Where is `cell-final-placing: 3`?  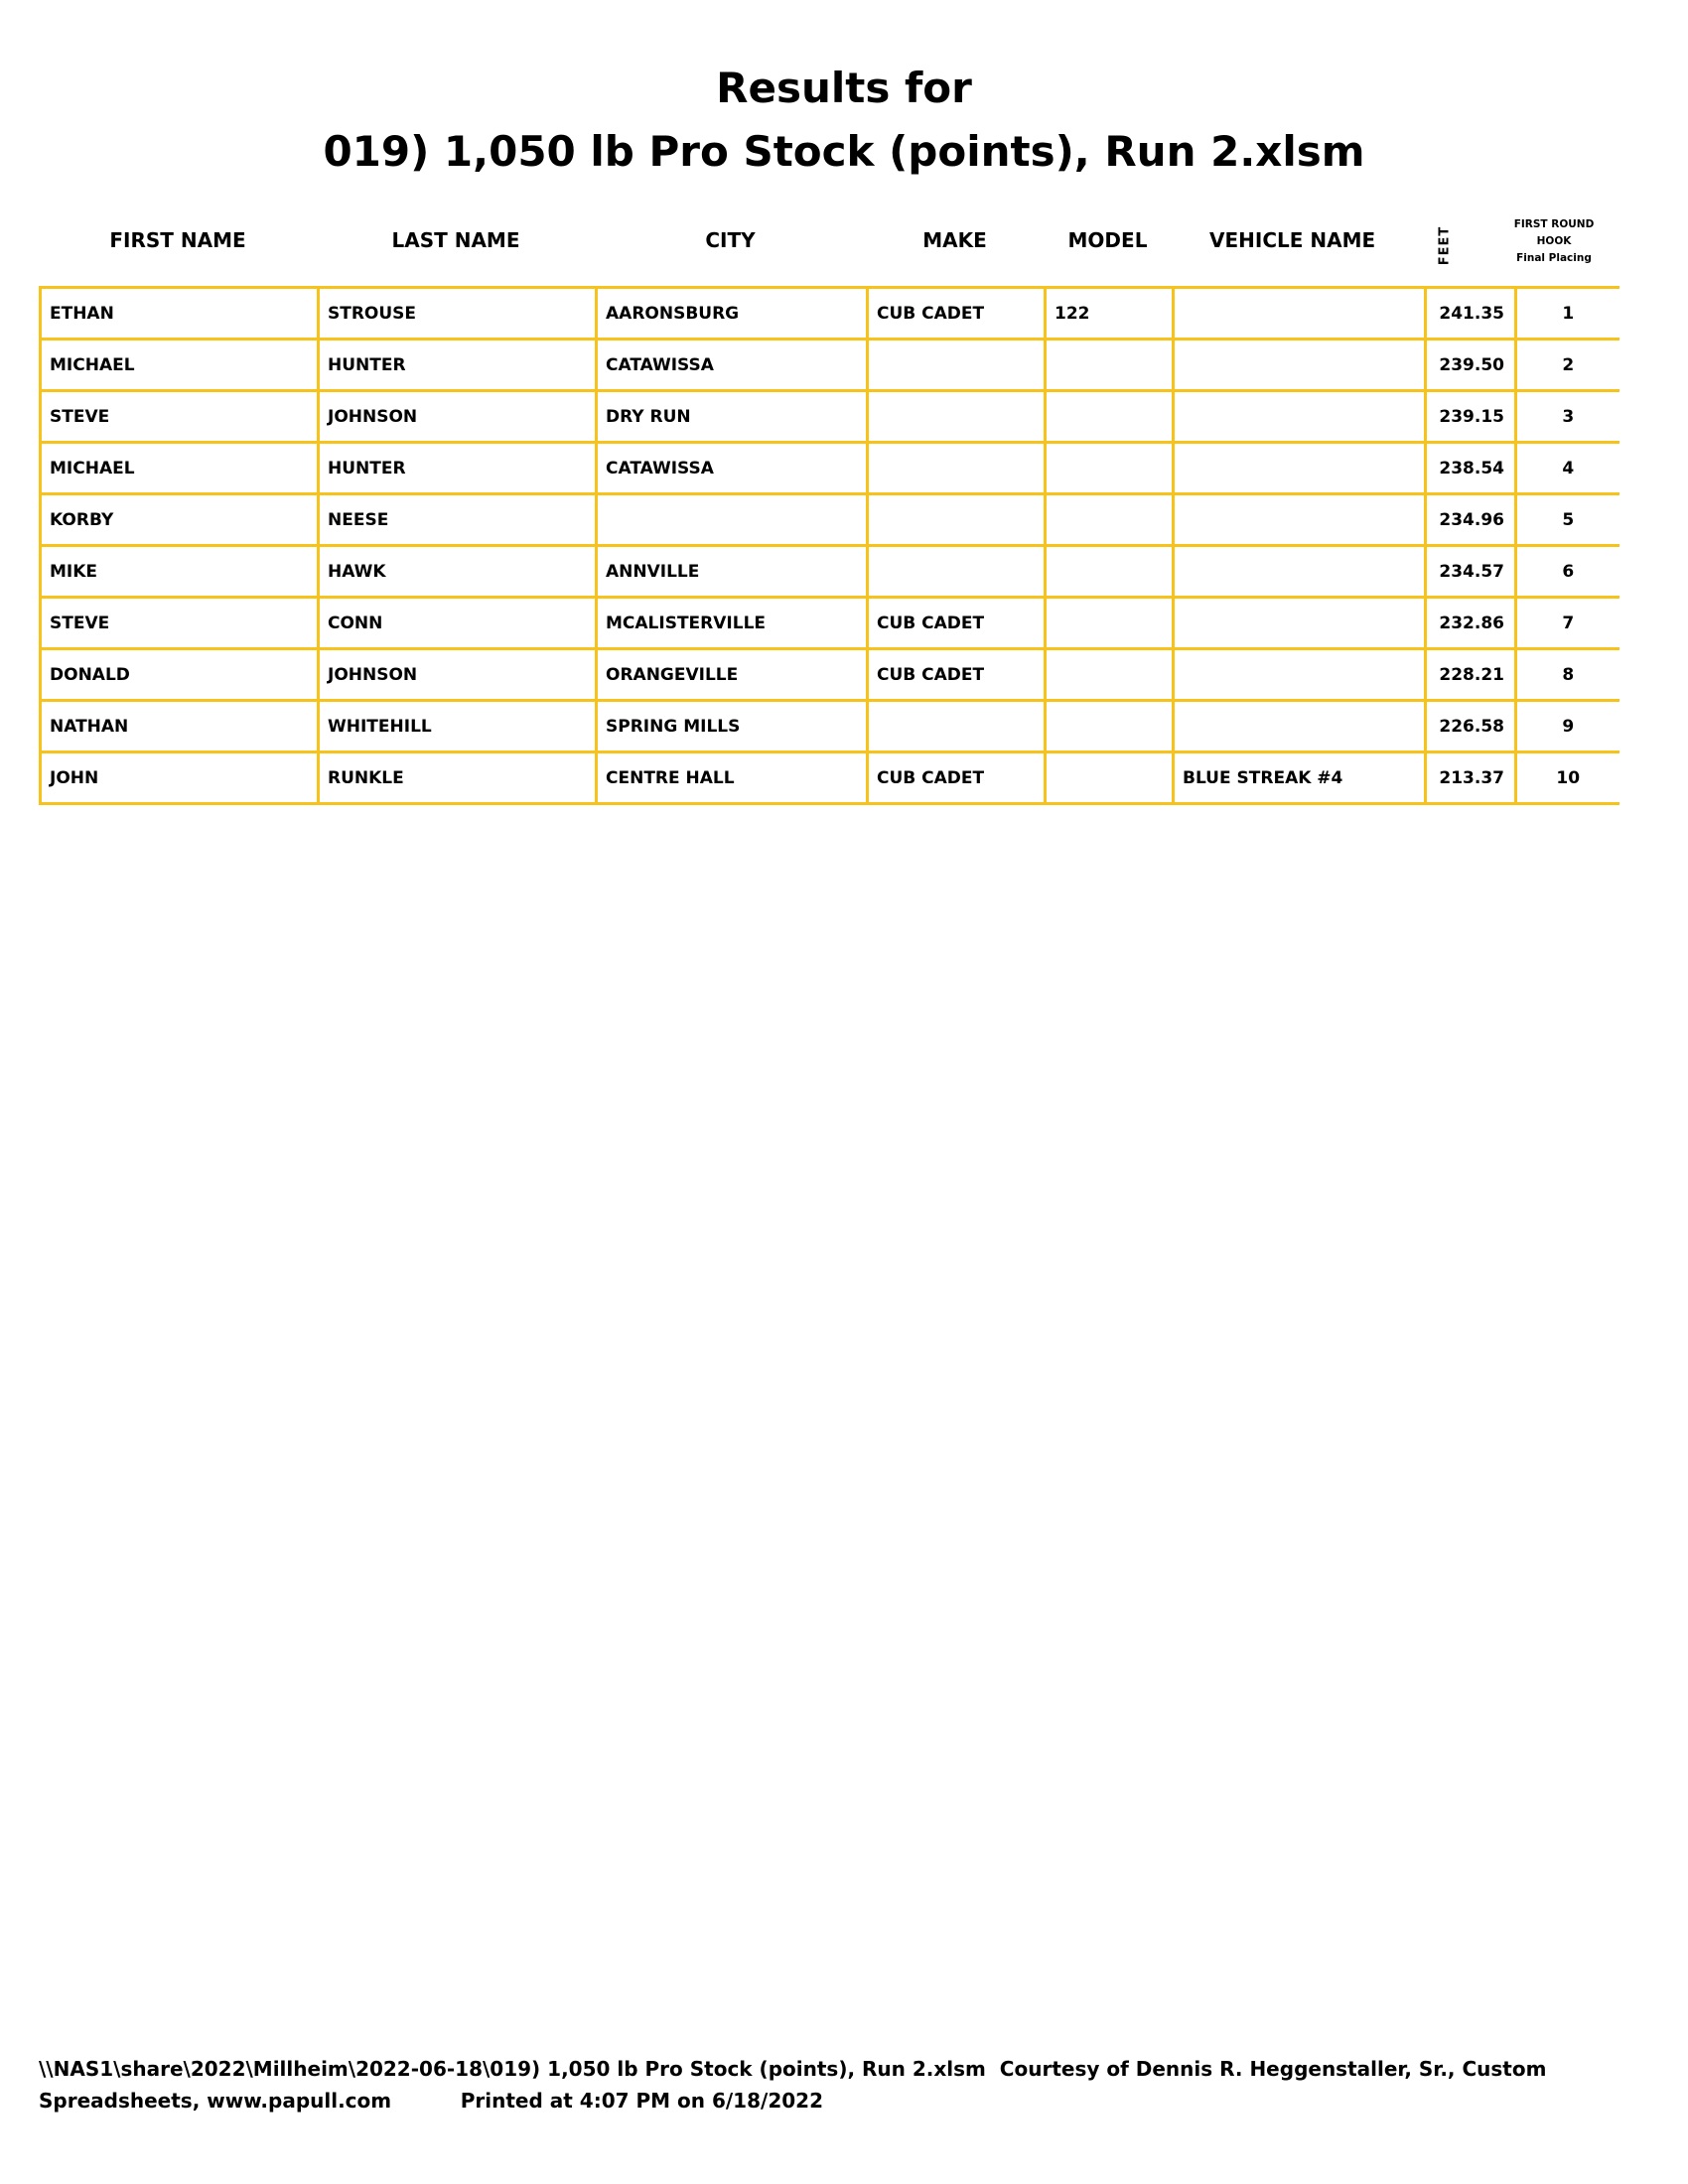 cell-final-placing: 3 is located at coordinates (1566, 416).